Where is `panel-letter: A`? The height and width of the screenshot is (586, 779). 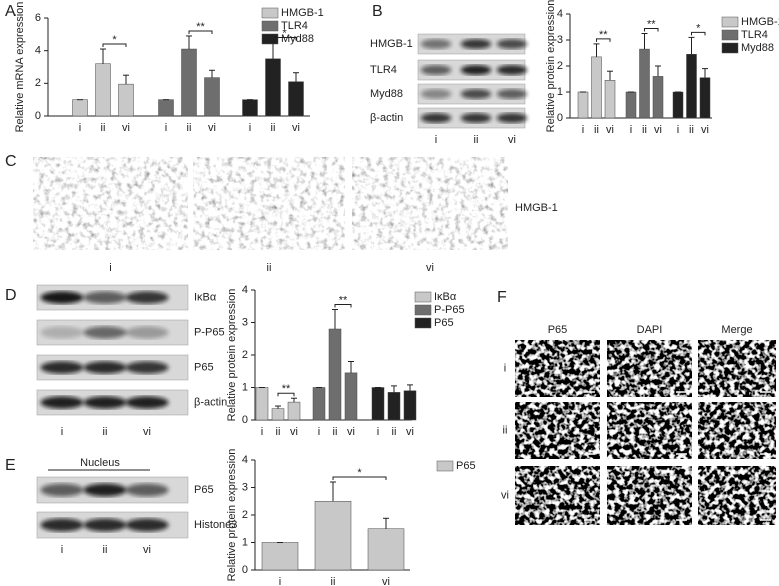 panel-letter: A is located at coordinates (10, 11).